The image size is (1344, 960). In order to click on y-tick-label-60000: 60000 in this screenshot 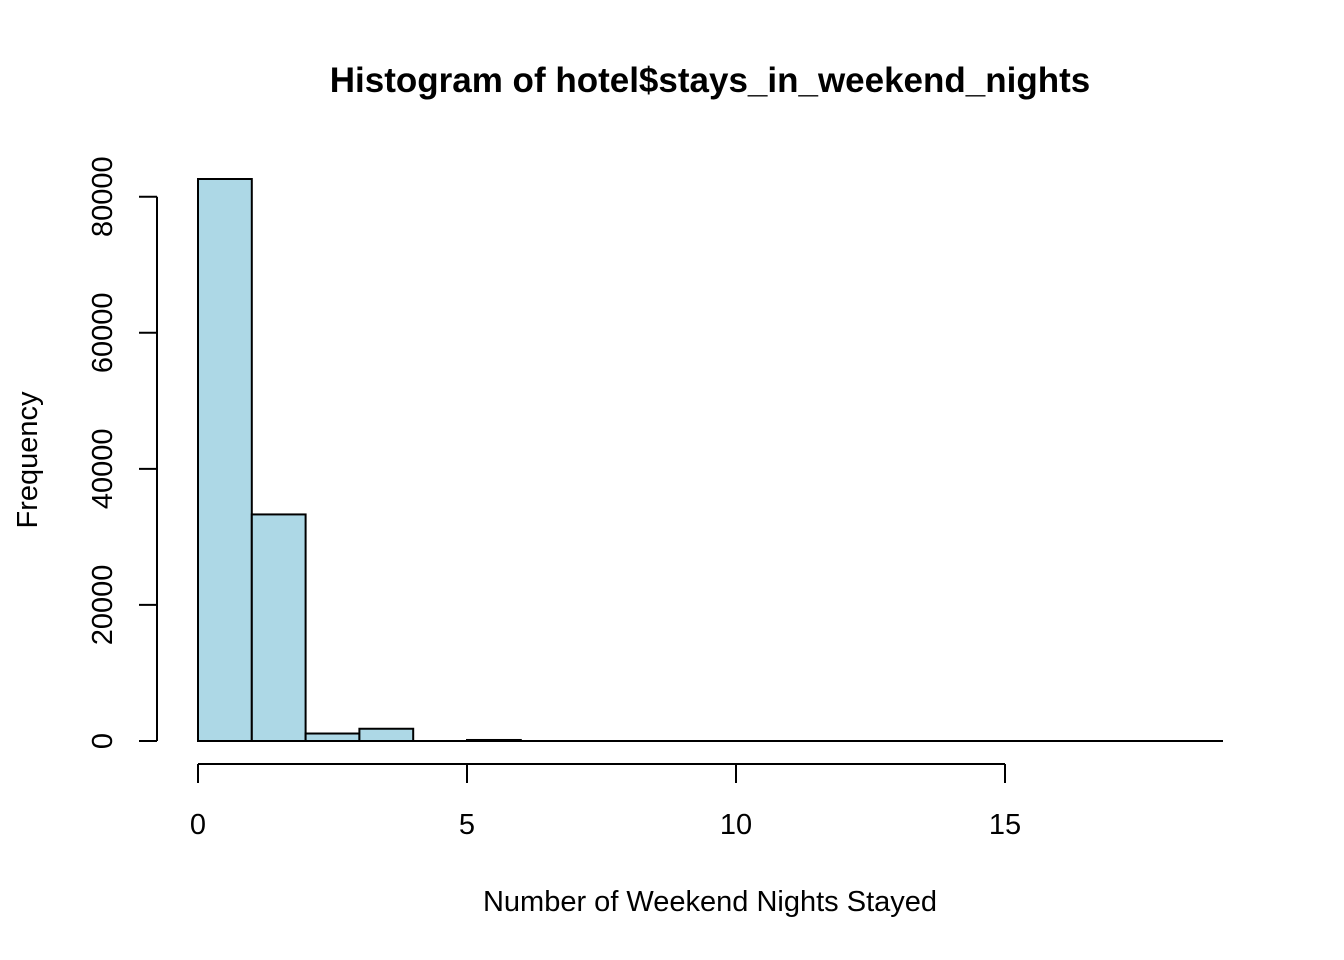, I will do `click(103, 332)`.